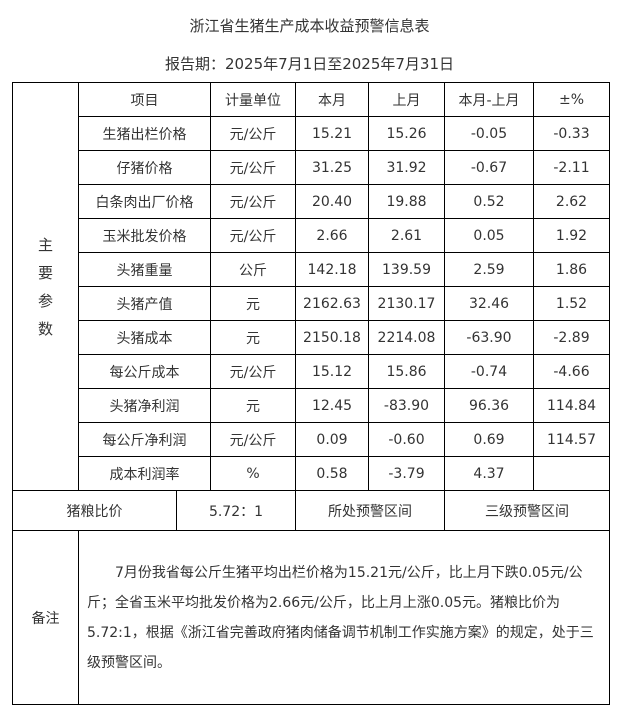 This screenshot has width=619, height=711. Describe the element at coordinates (406, 235) in the screenshot. I see `cell-last-month: 2.61` at that location.